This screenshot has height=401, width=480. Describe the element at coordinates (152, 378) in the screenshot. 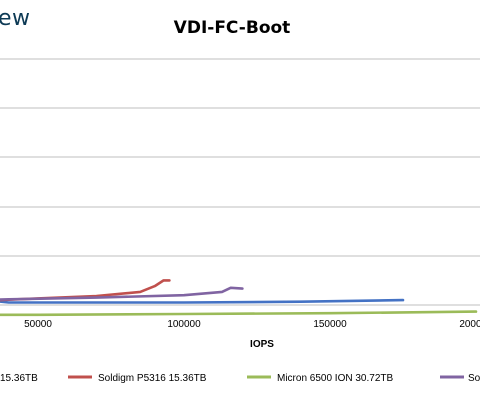

I see `legend-label-1: Soldigm P5316 15.36TB` at that location.